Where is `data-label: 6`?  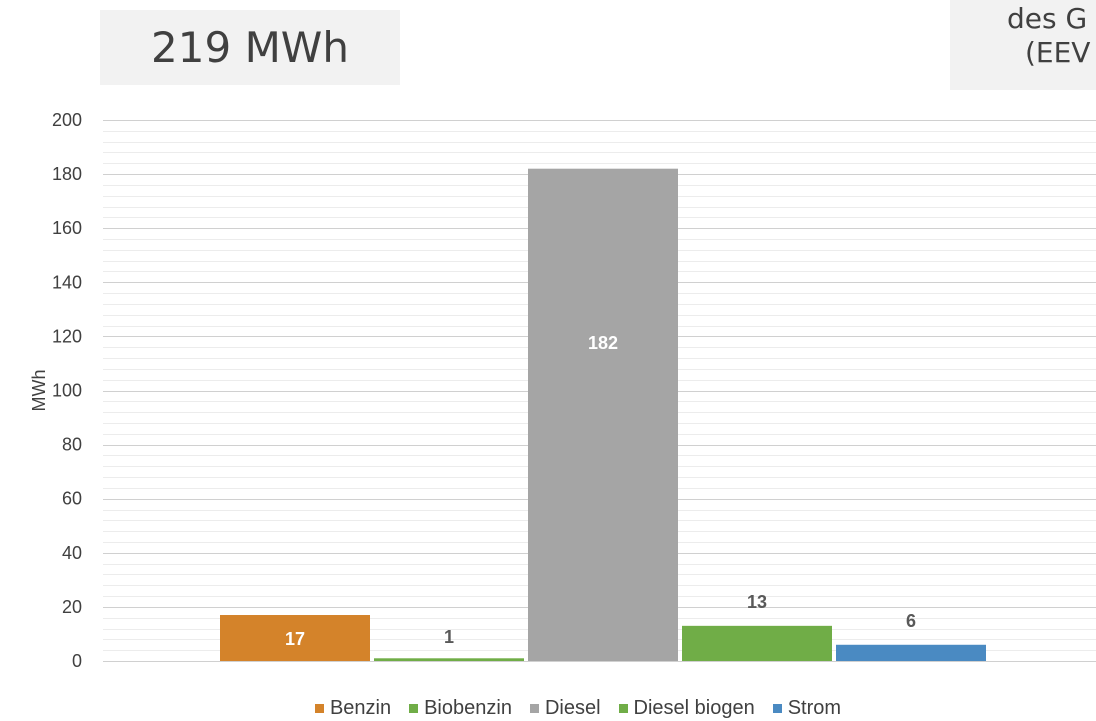
data-label: 6 is located at coordinates (911, 621).